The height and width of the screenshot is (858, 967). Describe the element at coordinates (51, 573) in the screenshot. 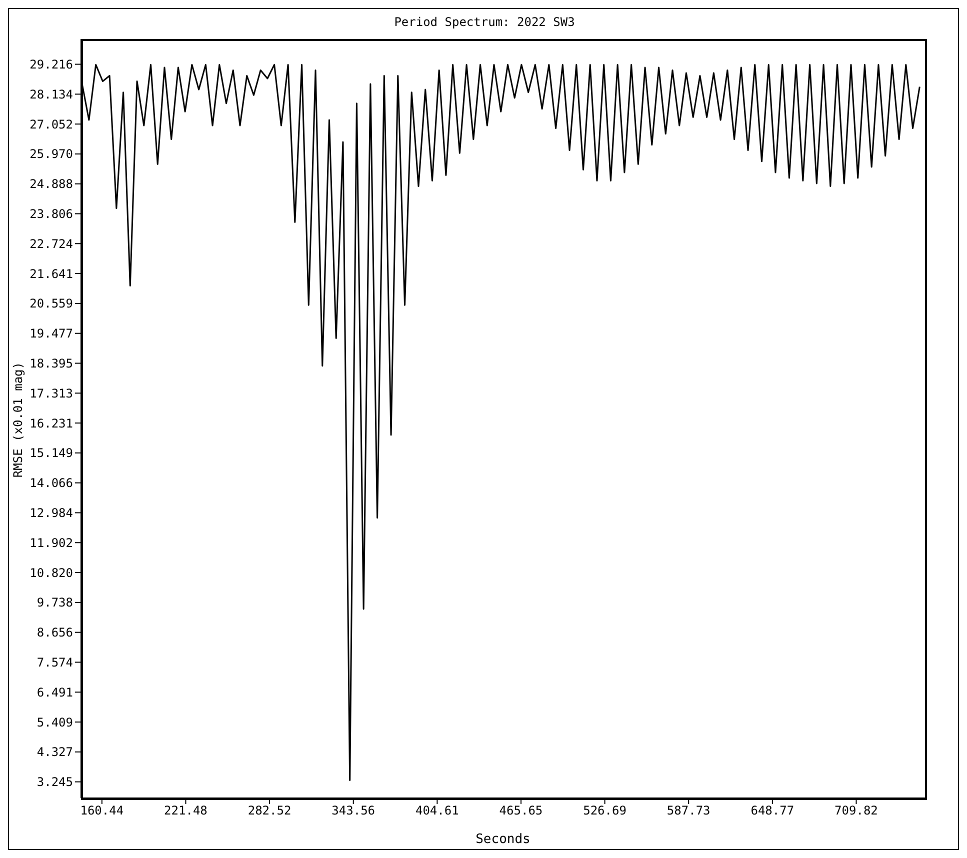

I see `y-tick-label: 10.820` at that location.